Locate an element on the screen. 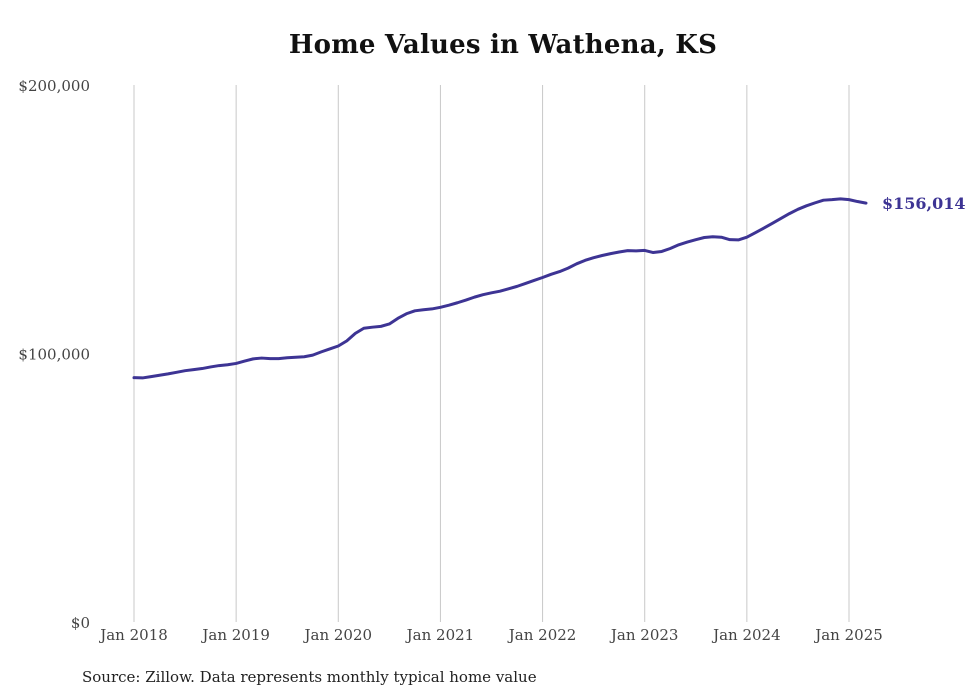 Image resolution: width=980 pixels, height=699 pixels. y-tick-label-1: $100,000 is located at coordinates (54, 355).